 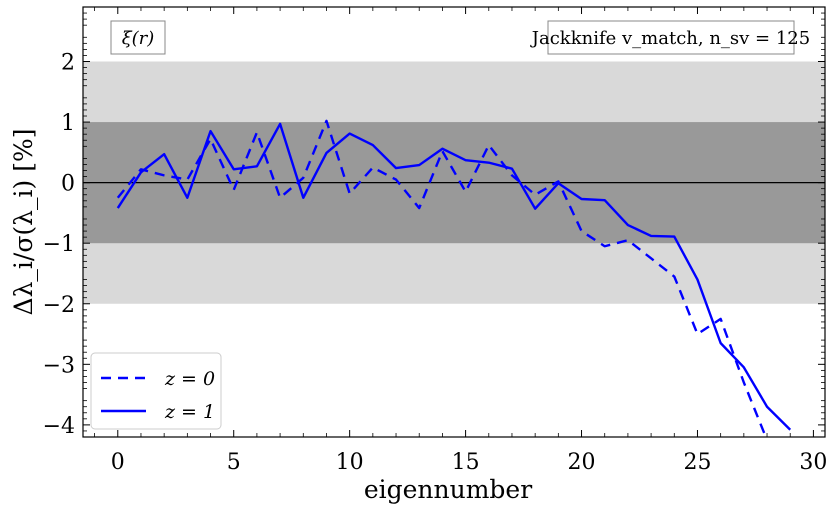 What do you see at coordinates (68, 123) in the screenshot?
I see `y-tick-label: 1` at bounding box center [68, 123].